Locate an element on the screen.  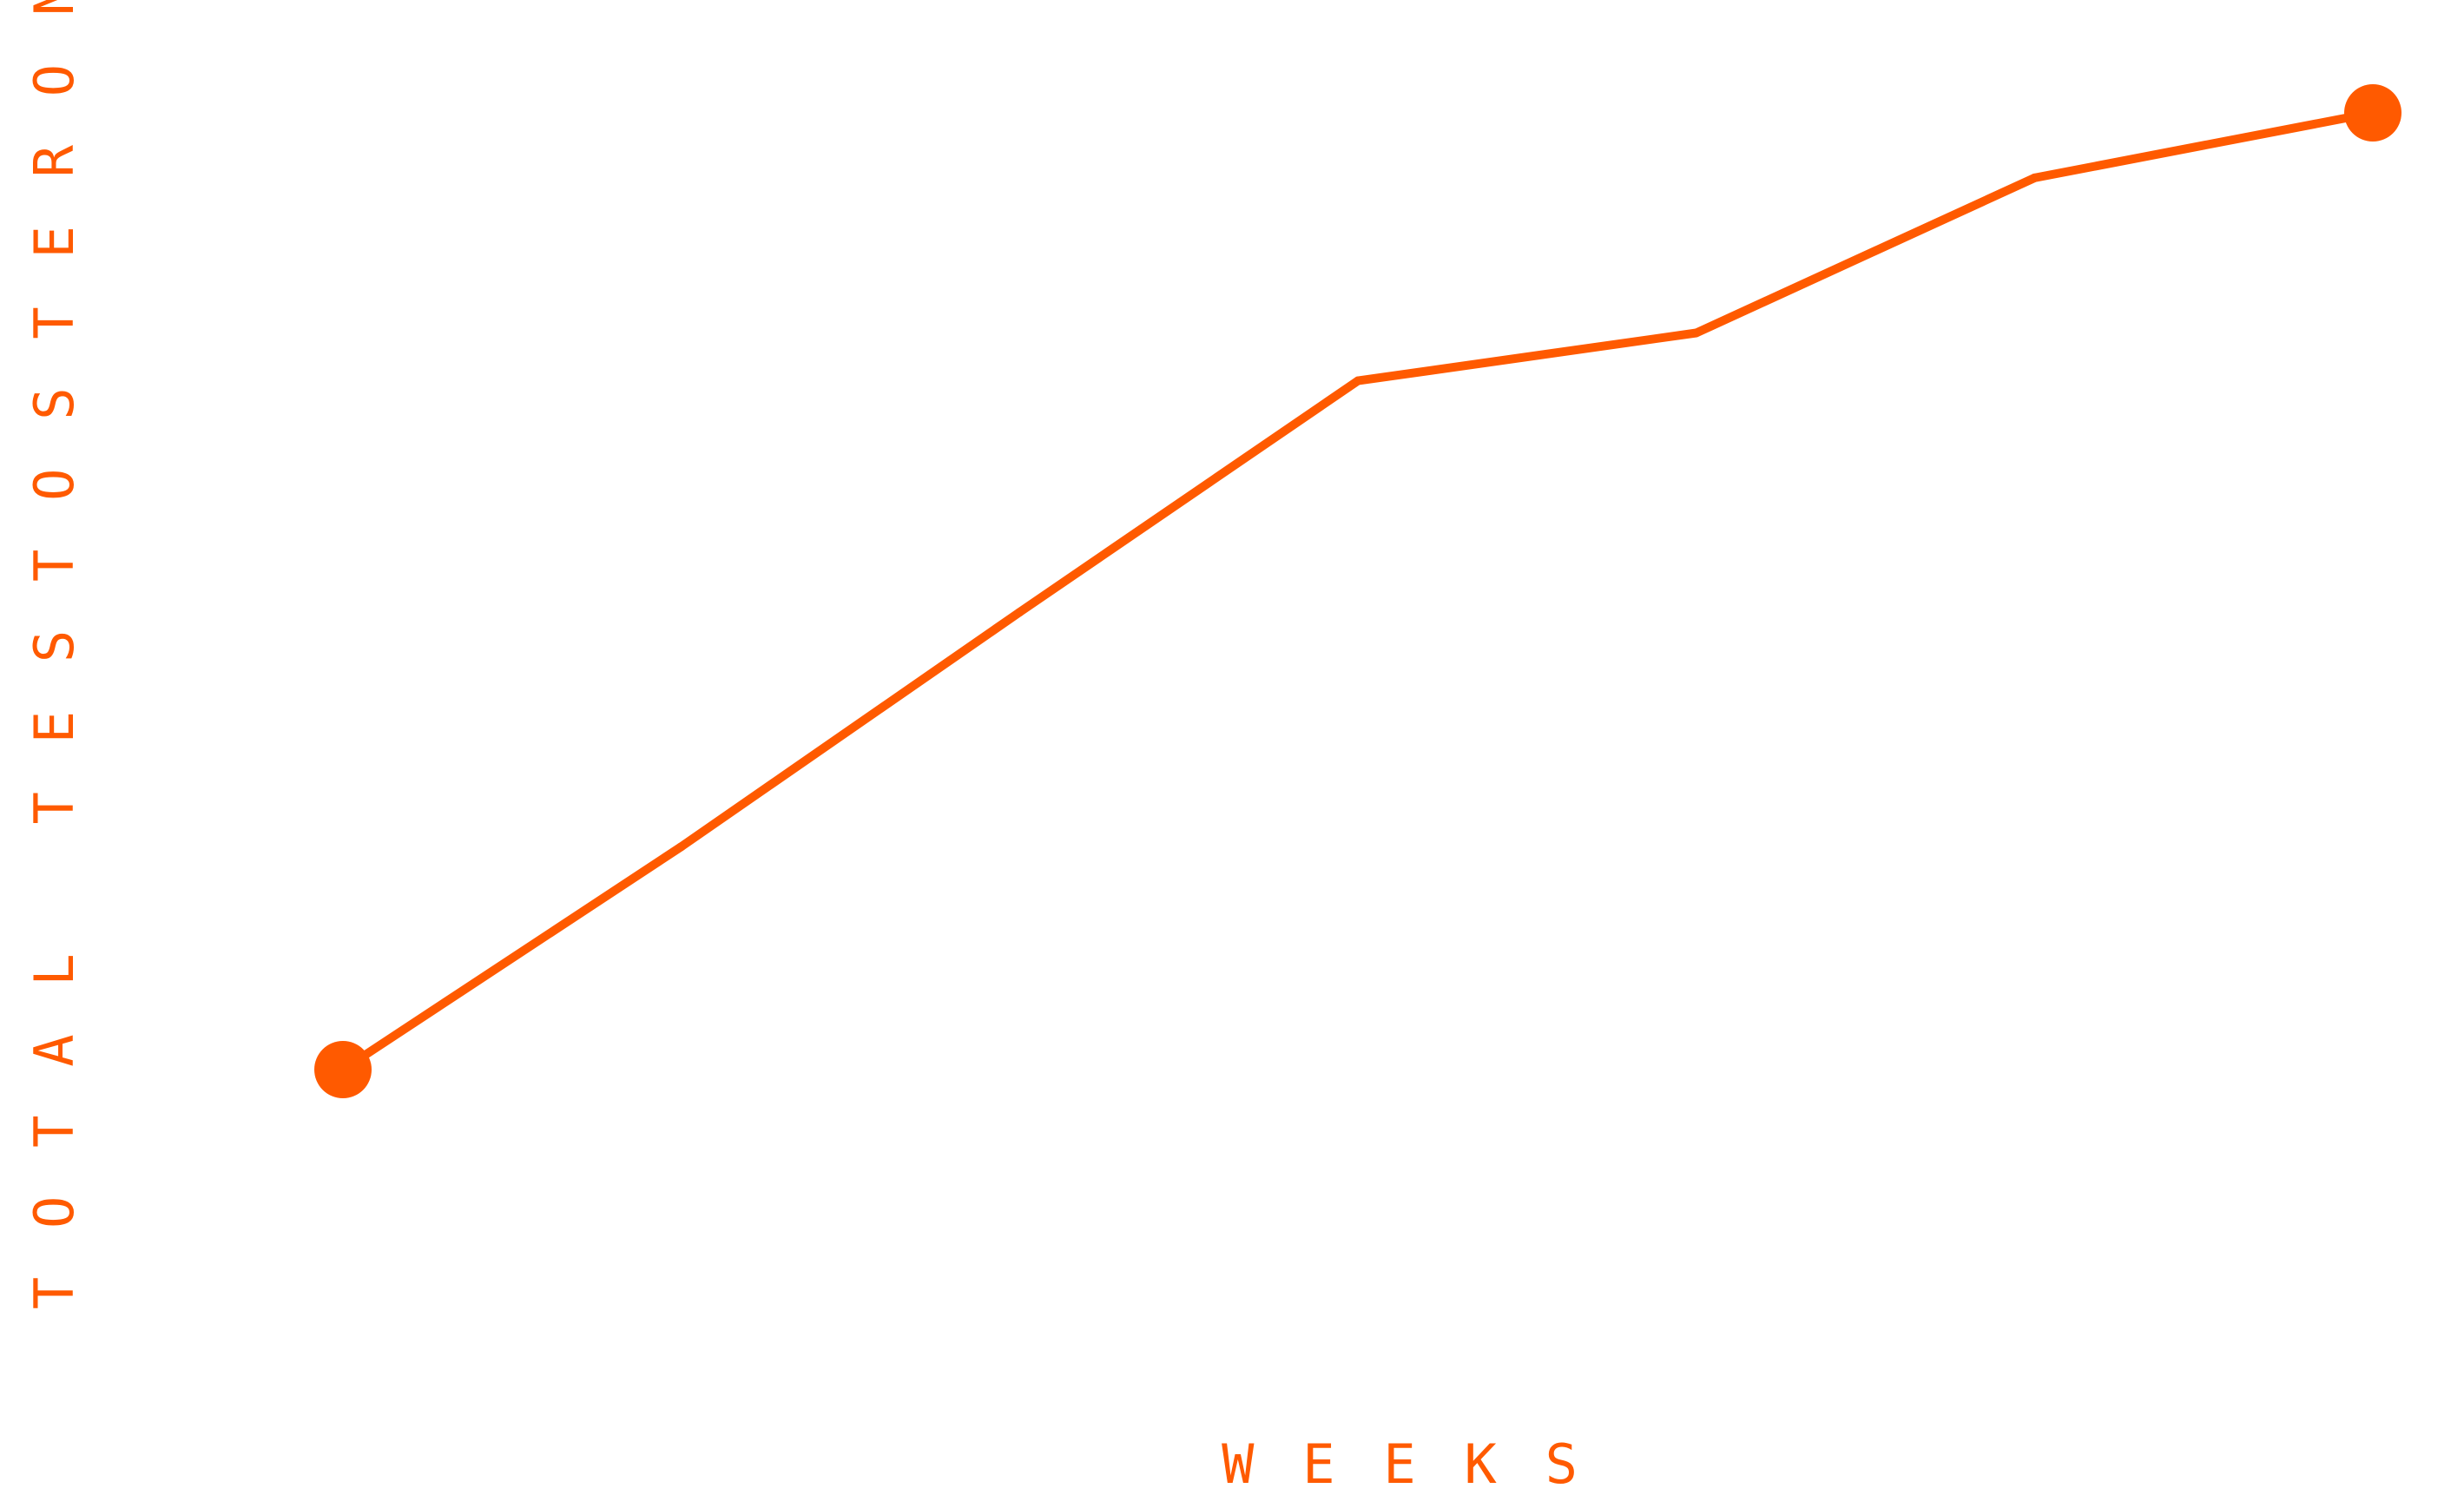
end-point-marker is located at coordinates (2372, 113).